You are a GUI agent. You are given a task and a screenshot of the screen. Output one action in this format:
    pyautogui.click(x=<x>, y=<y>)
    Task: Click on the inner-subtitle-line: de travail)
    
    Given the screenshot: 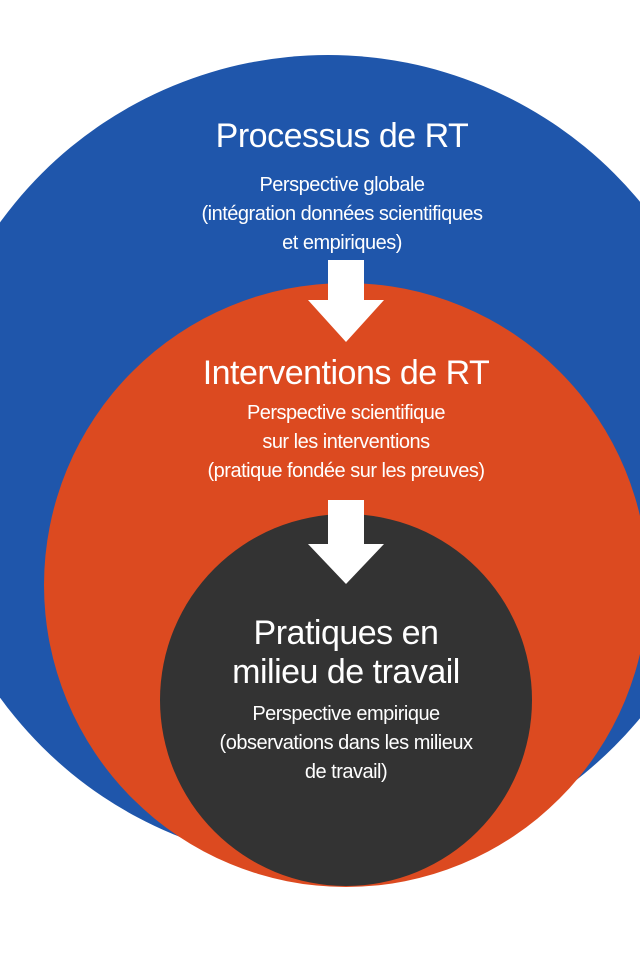 What is the action you would take?
    pyautogui.click(x=346, y=772)
    